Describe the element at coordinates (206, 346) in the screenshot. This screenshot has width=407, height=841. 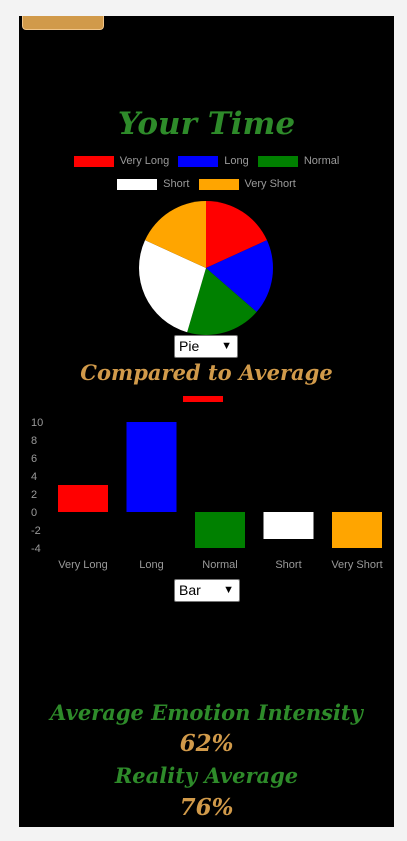
I see `pie-chart-type-select: Pie ▼` at that location.